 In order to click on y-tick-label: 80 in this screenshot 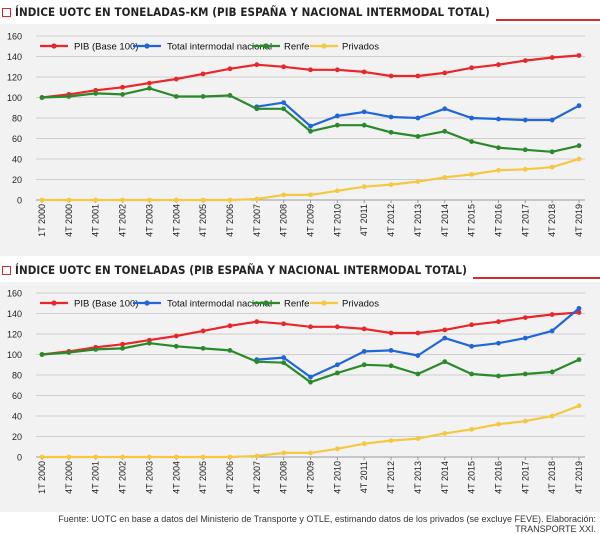, I will do `click(17, 376)`.